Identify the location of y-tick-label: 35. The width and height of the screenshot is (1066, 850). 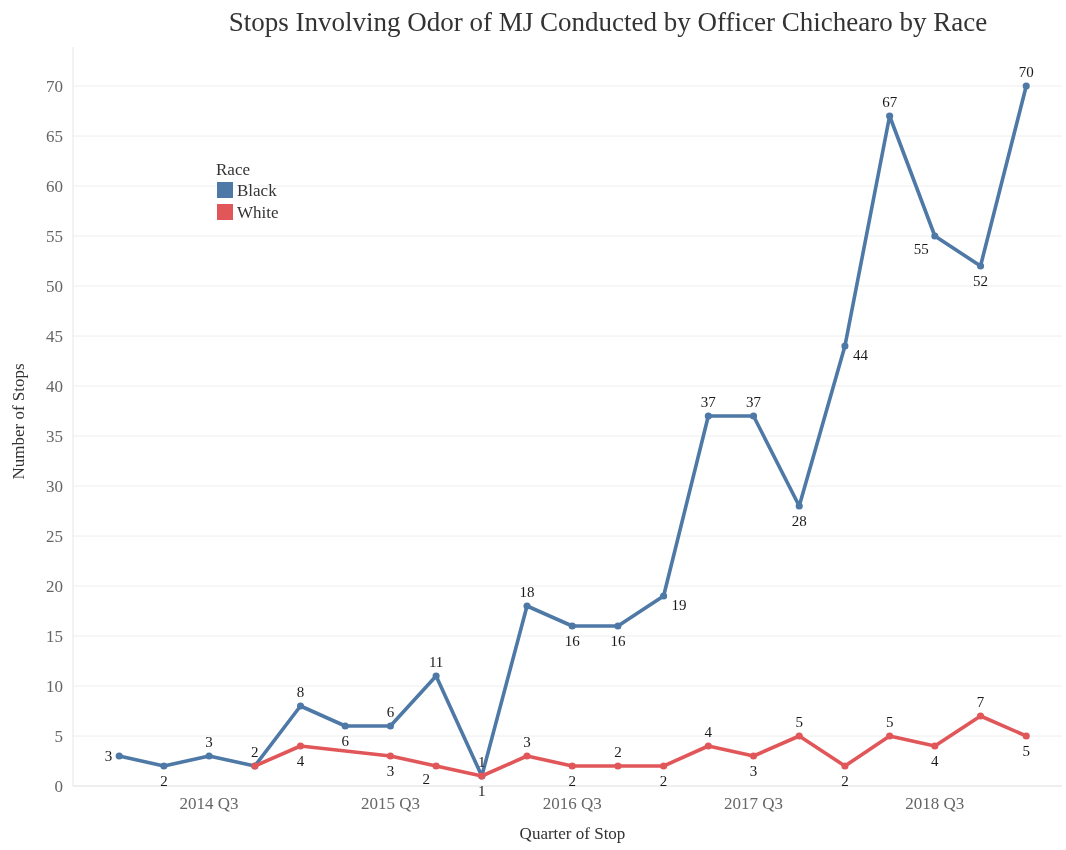
(54, 436).